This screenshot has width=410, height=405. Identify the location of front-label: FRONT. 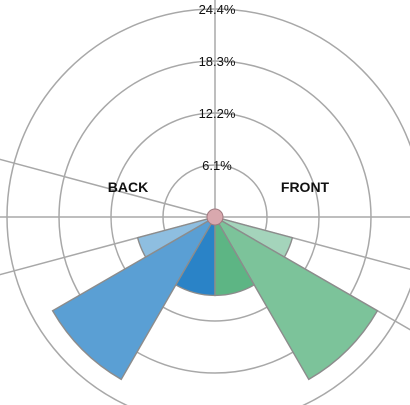
(305, 187).